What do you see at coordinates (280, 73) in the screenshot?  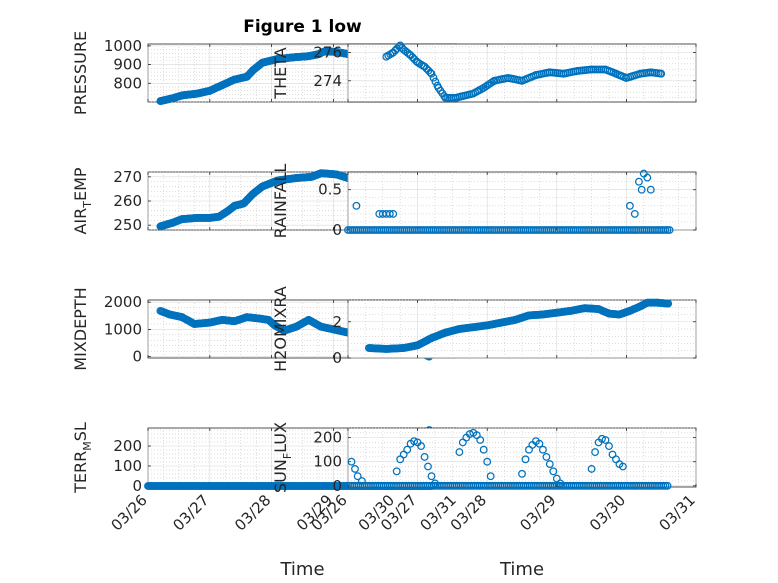 I see `y-axis-label: THETA` at bounding box center [280, 73].